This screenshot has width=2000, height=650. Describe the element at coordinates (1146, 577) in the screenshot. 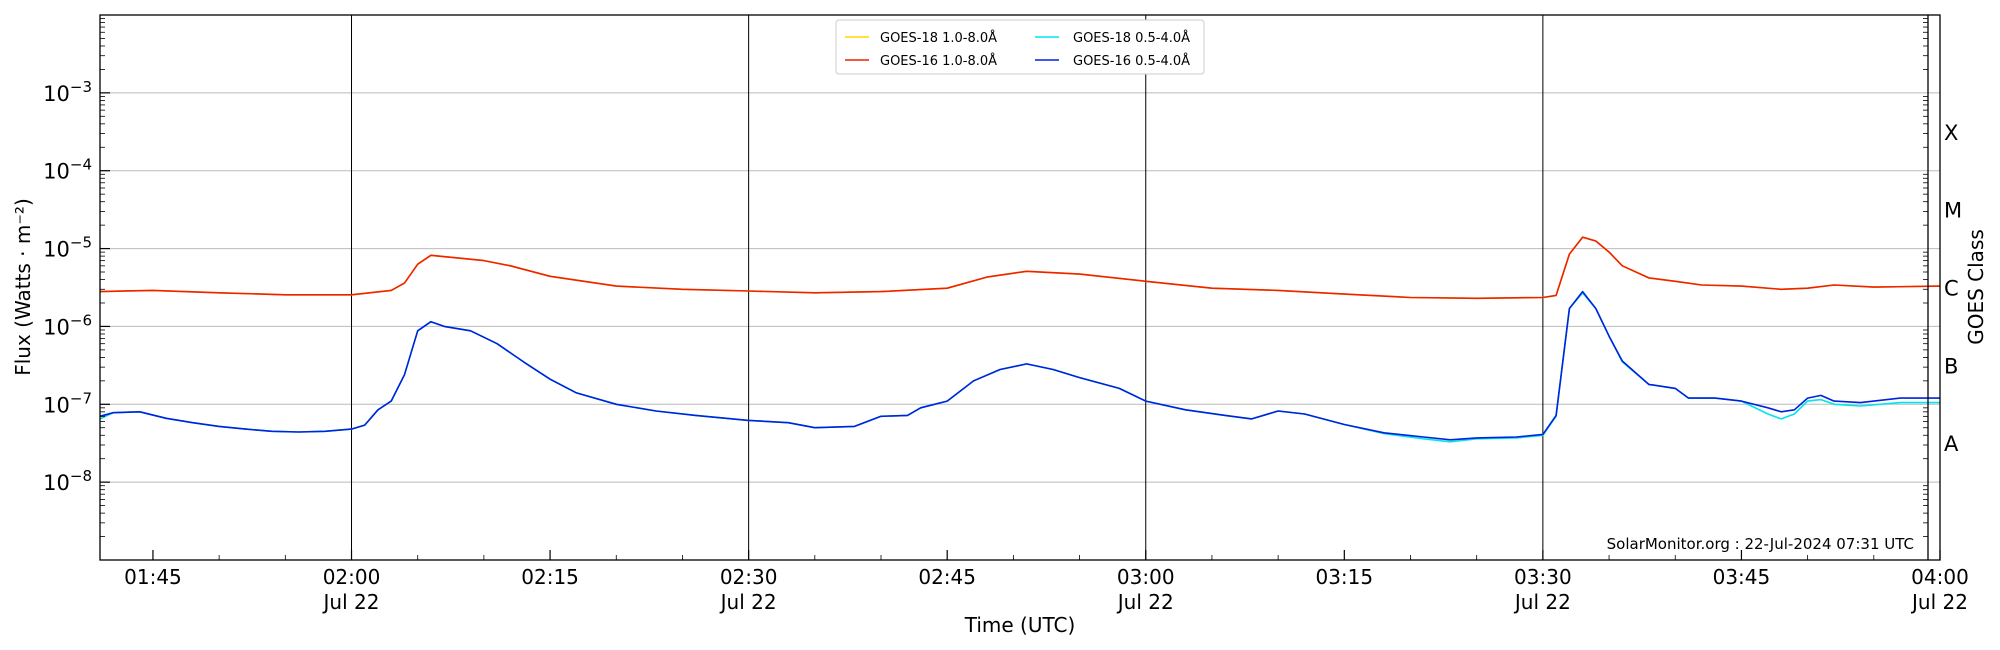

I see `x-tick-label: 03:00` at that location.